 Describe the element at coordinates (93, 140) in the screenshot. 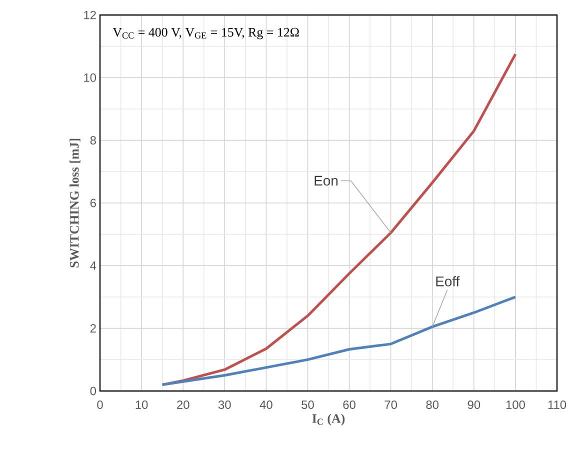

I see `y-tick-label: 8` at that location.